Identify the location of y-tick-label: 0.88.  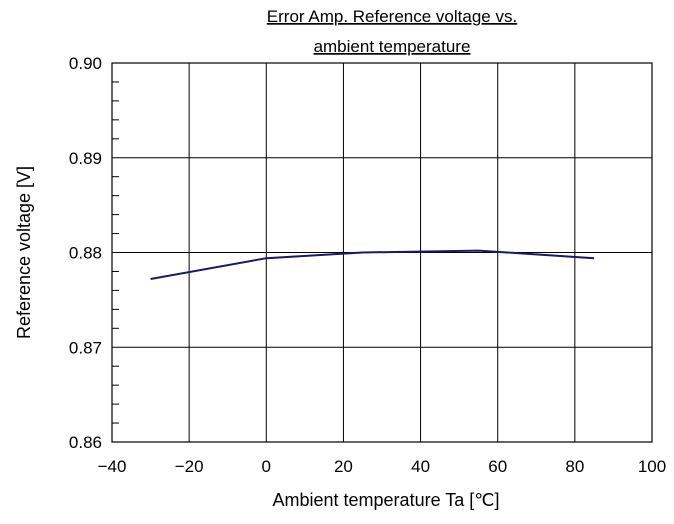
(85, 253).